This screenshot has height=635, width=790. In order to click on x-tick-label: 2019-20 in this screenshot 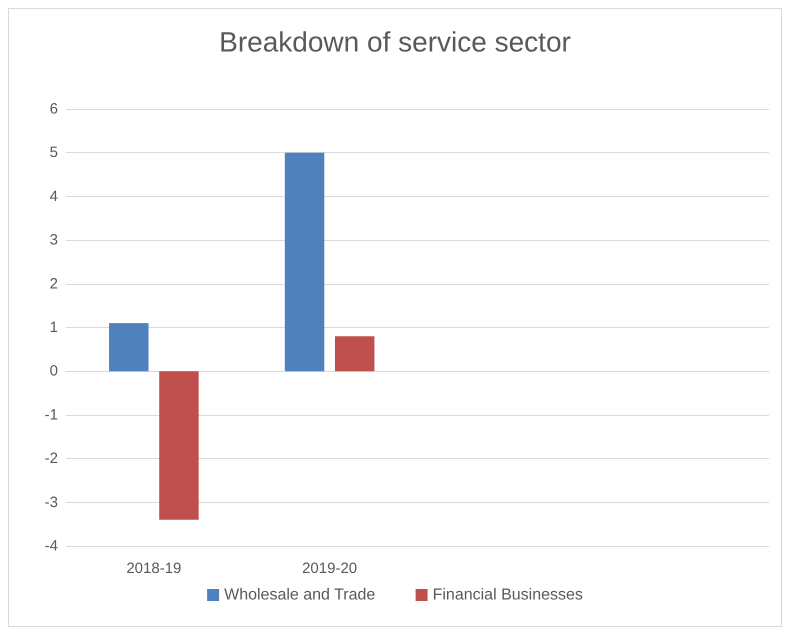, I will do `click(330, 568)`.